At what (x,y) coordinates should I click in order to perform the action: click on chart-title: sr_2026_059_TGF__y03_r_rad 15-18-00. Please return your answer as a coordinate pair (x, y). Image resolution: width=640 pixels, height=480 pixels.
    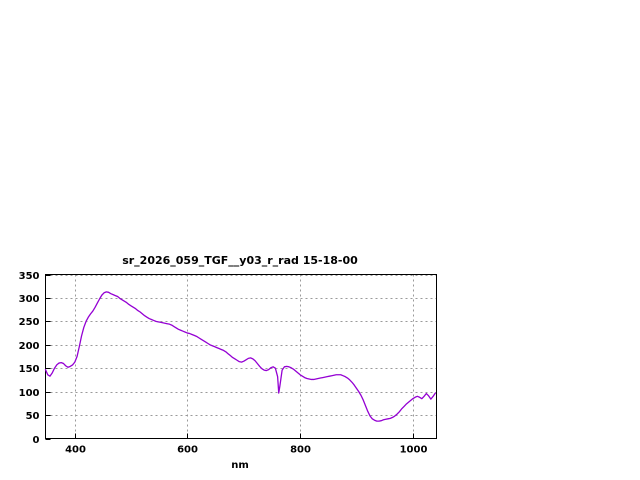
    Looking at the image, I should click on (240, 260).